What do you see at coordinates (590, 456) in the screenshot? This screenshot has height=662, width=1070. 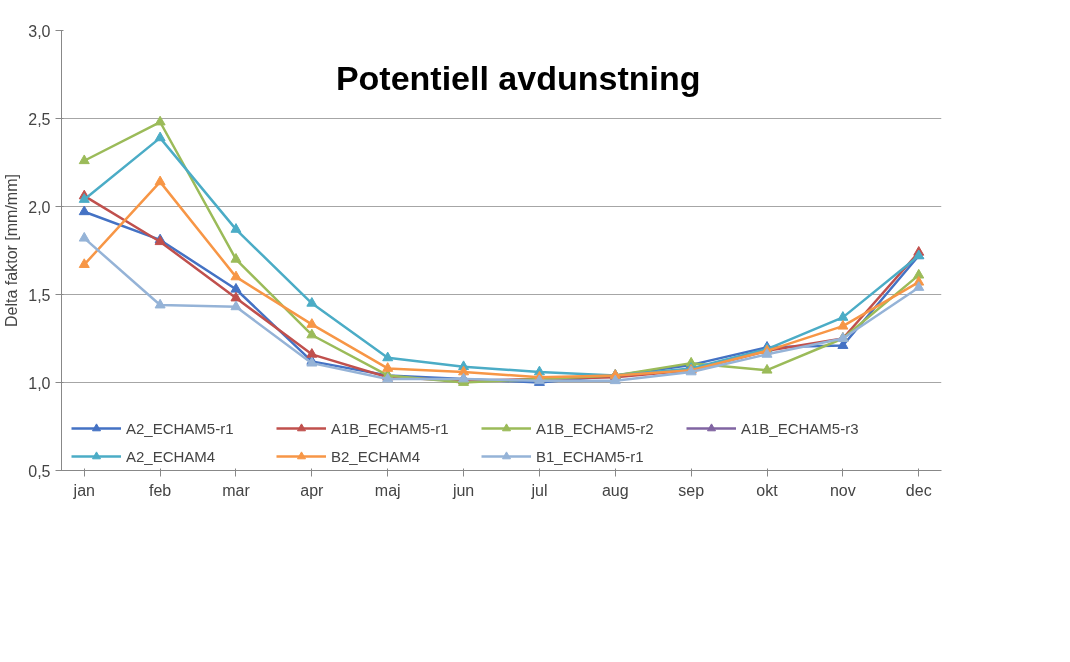 I see `legend-label: B1_ECHAM5-r1` at bounding box center [590, 456].